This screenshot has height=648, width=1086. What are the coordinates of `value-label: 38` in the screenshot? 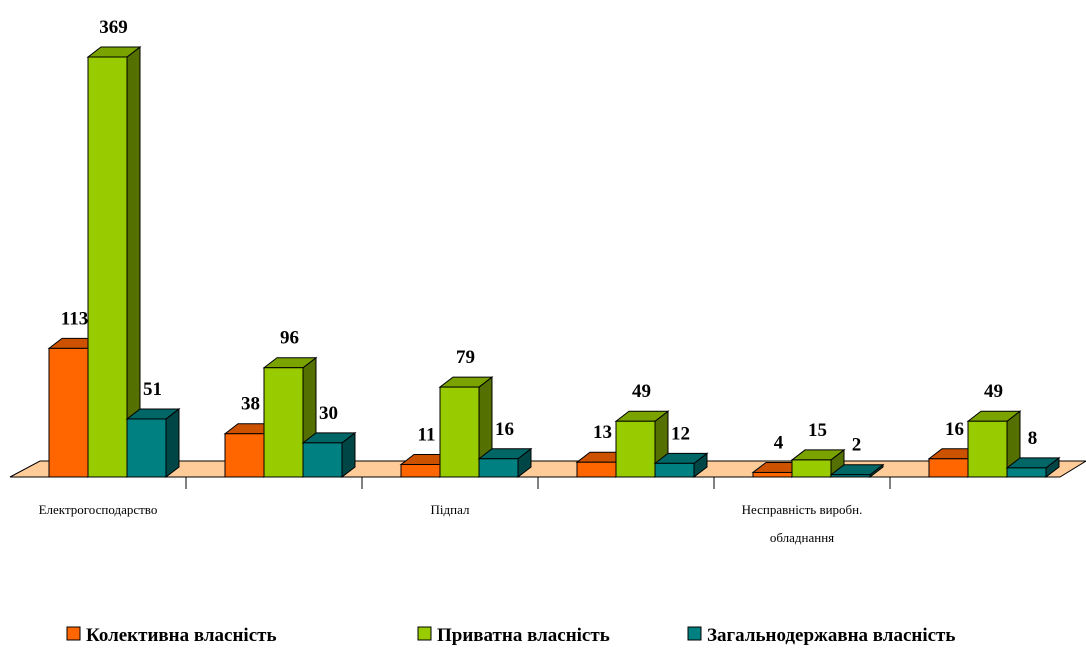 It's located at (250, 404).